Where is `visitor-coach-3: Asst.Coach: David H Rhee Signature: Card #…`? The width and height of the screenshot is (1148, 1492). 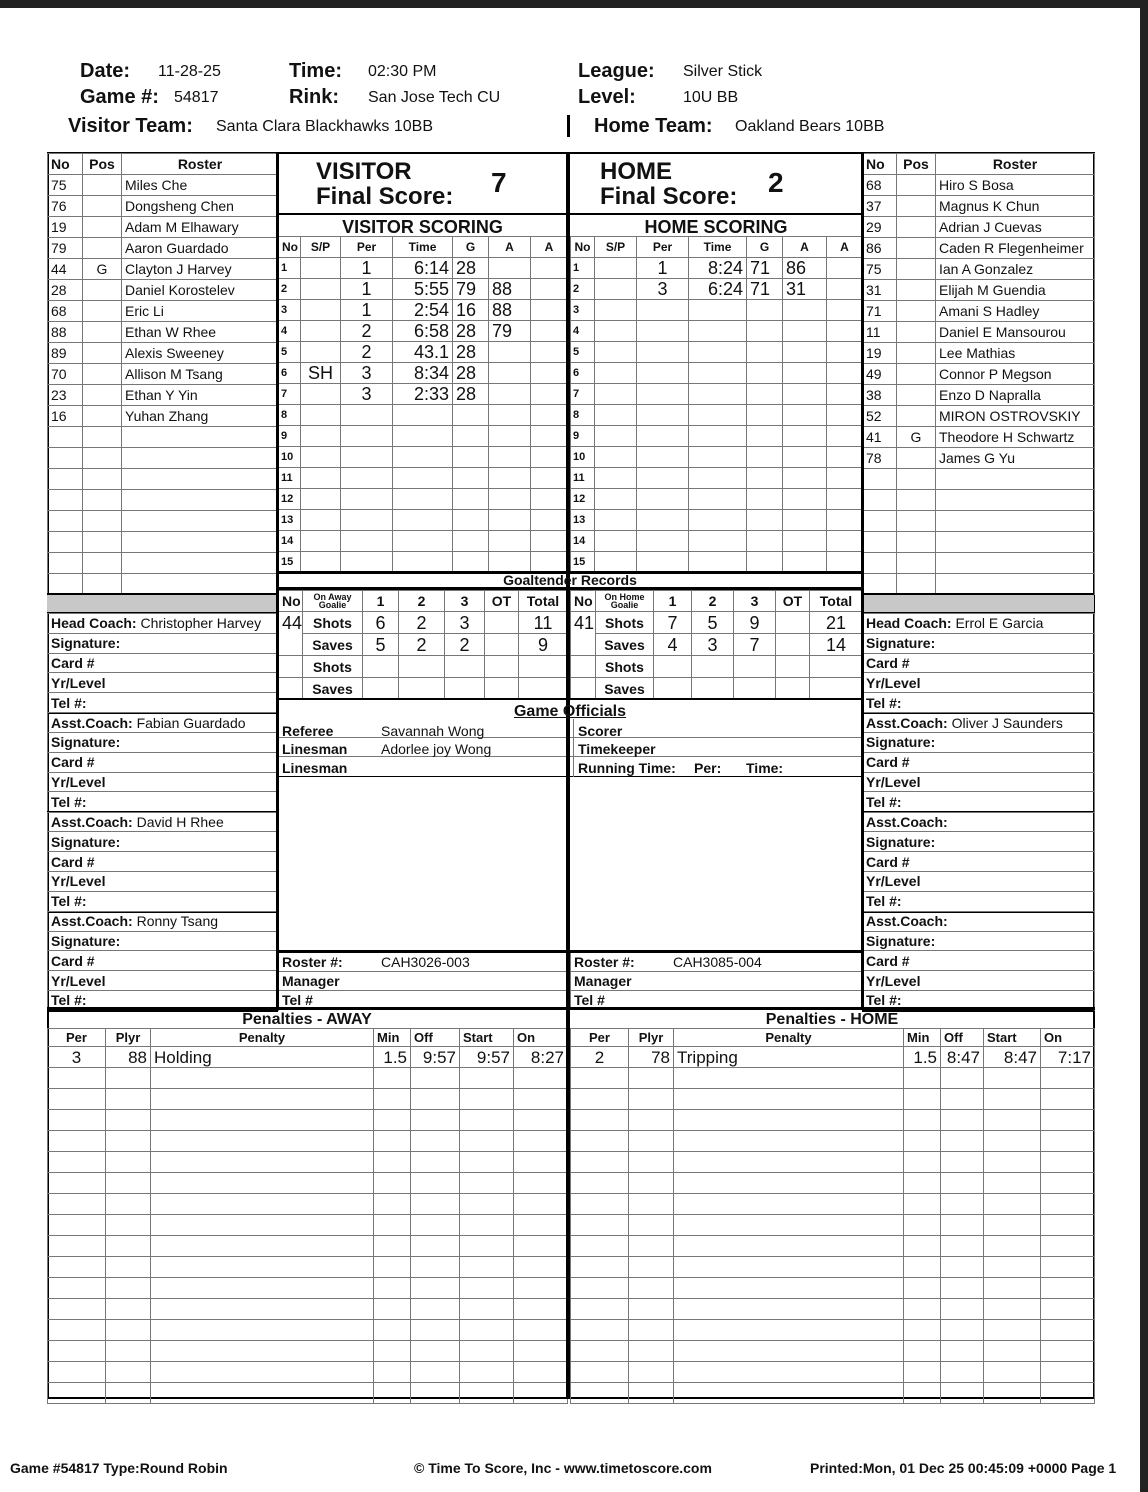 visitor-coach-3: Asst.Coach: David H Rhee Signature: Card #… is located at coordinates (163, 861).